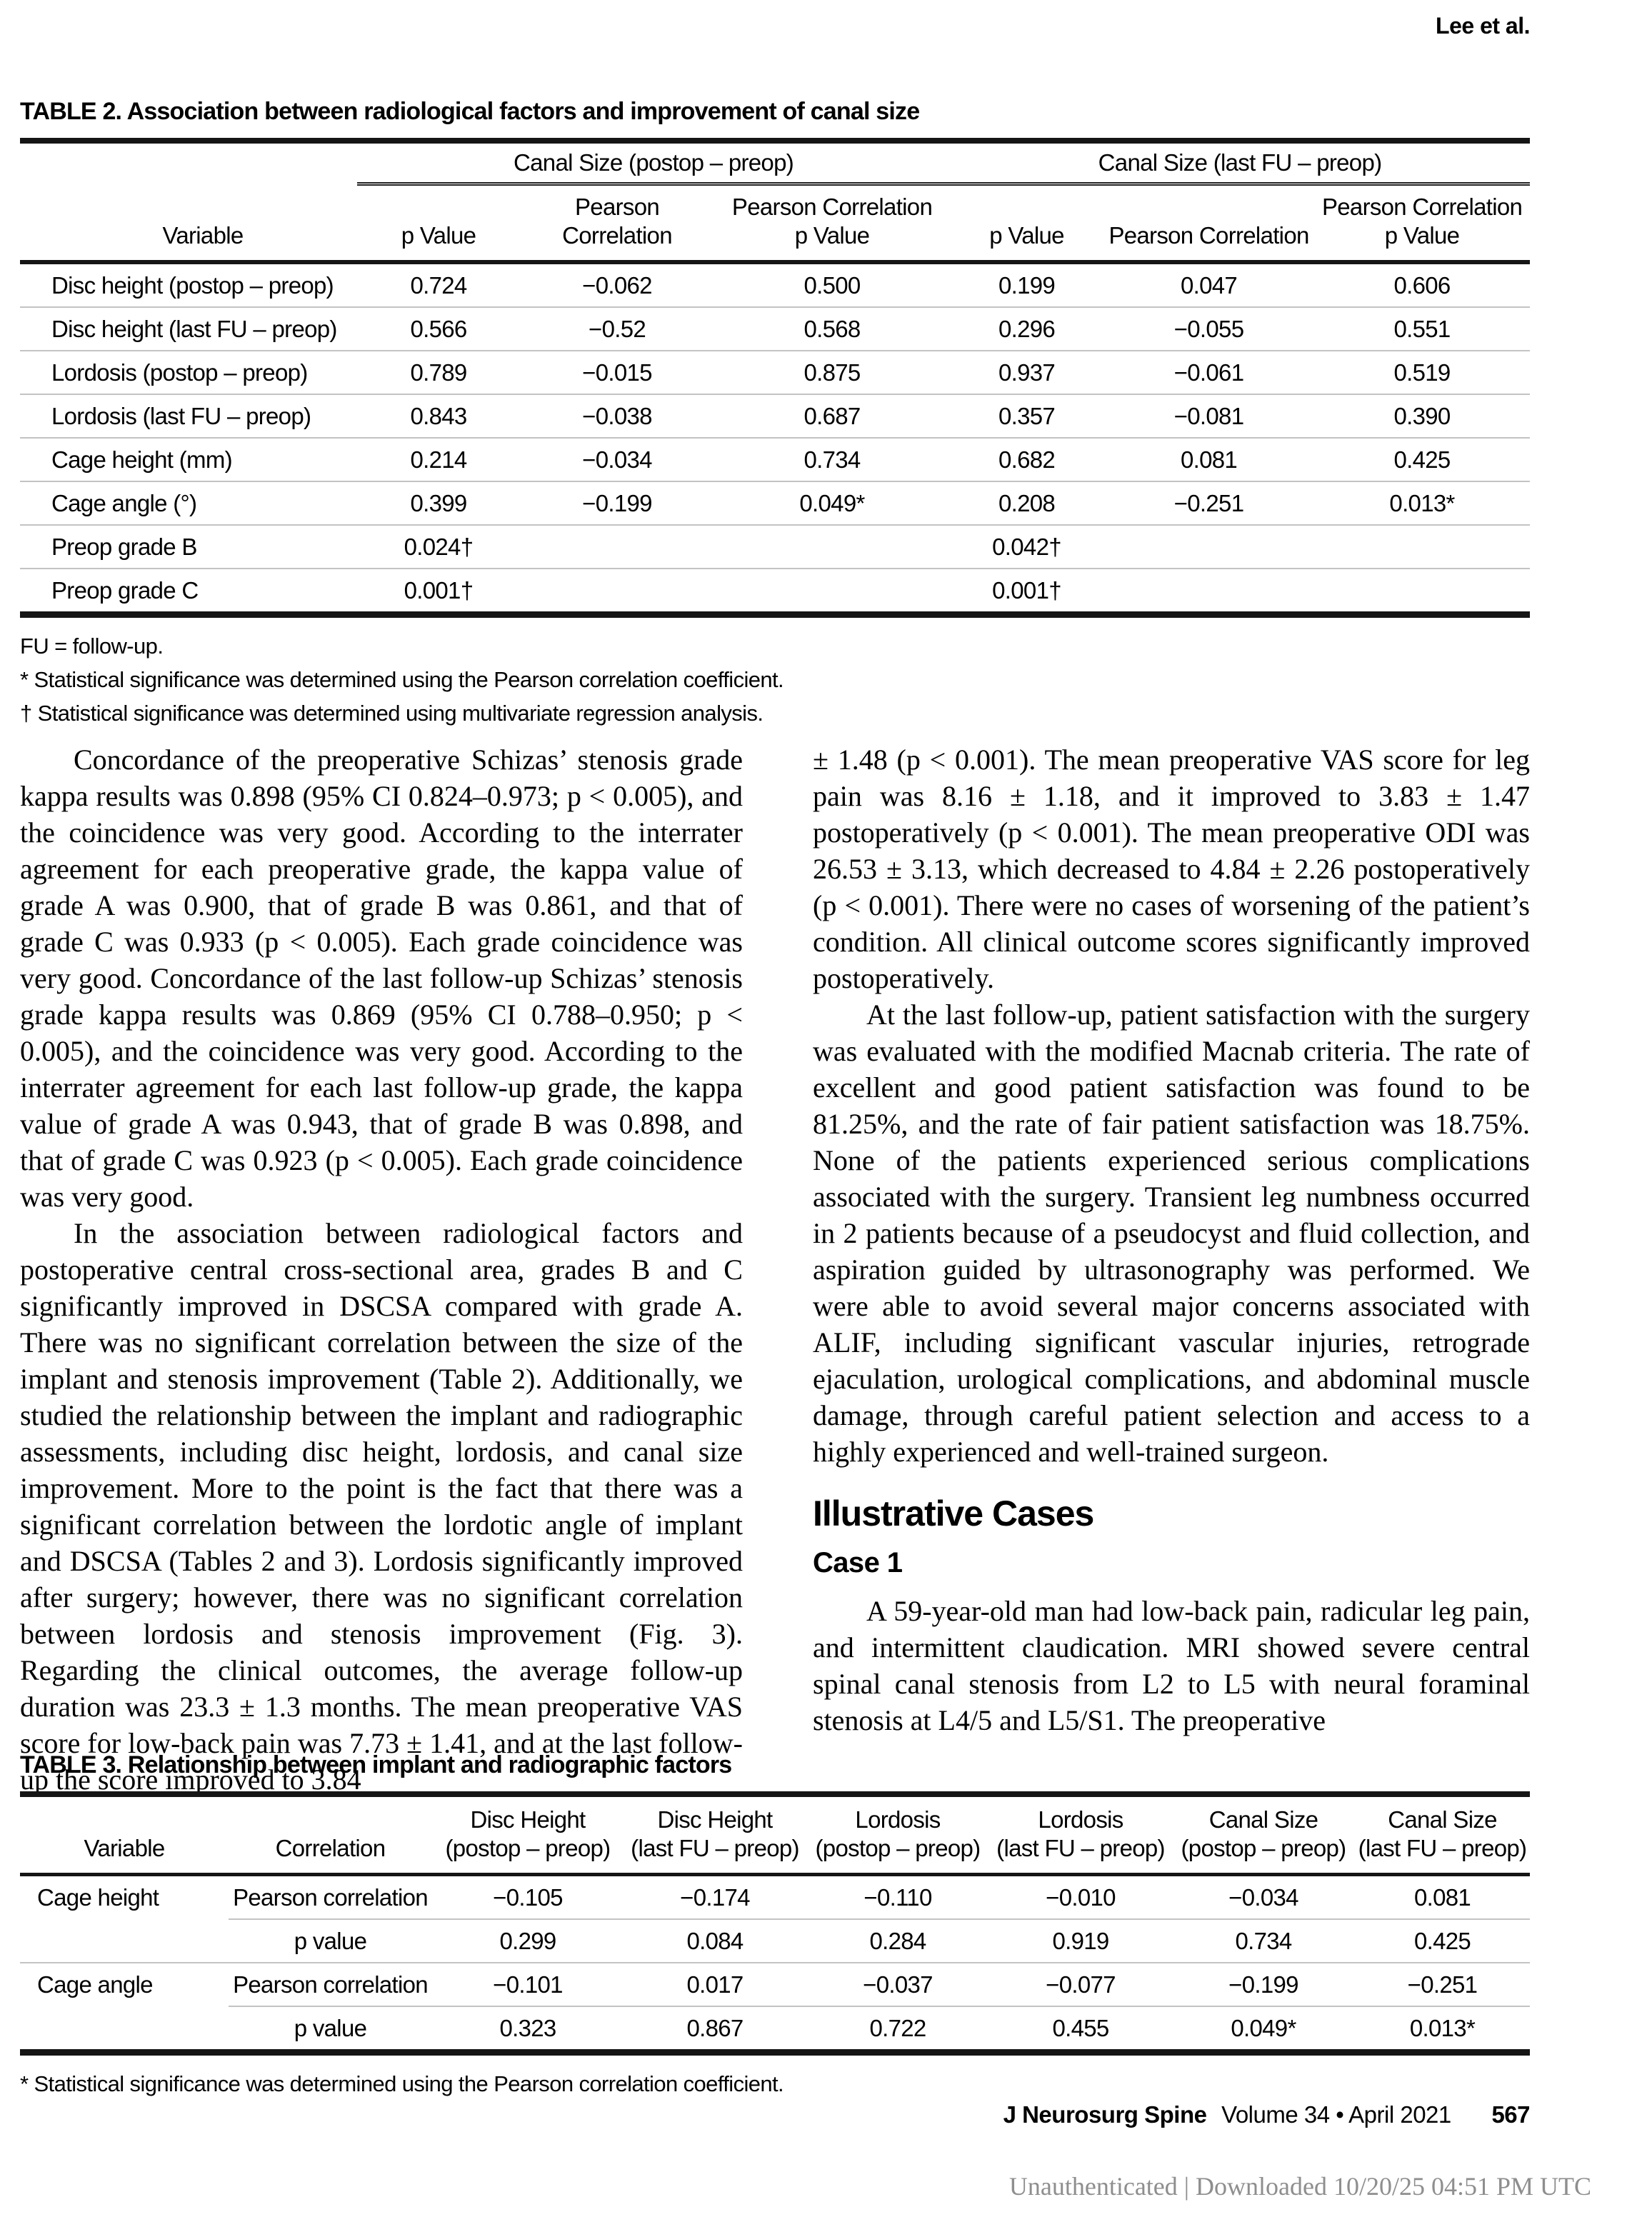  What do you see at coordinates (98, 1897) in the screenshot?
I see `row-variable: Cage height` at bounding box center [98, 1897].